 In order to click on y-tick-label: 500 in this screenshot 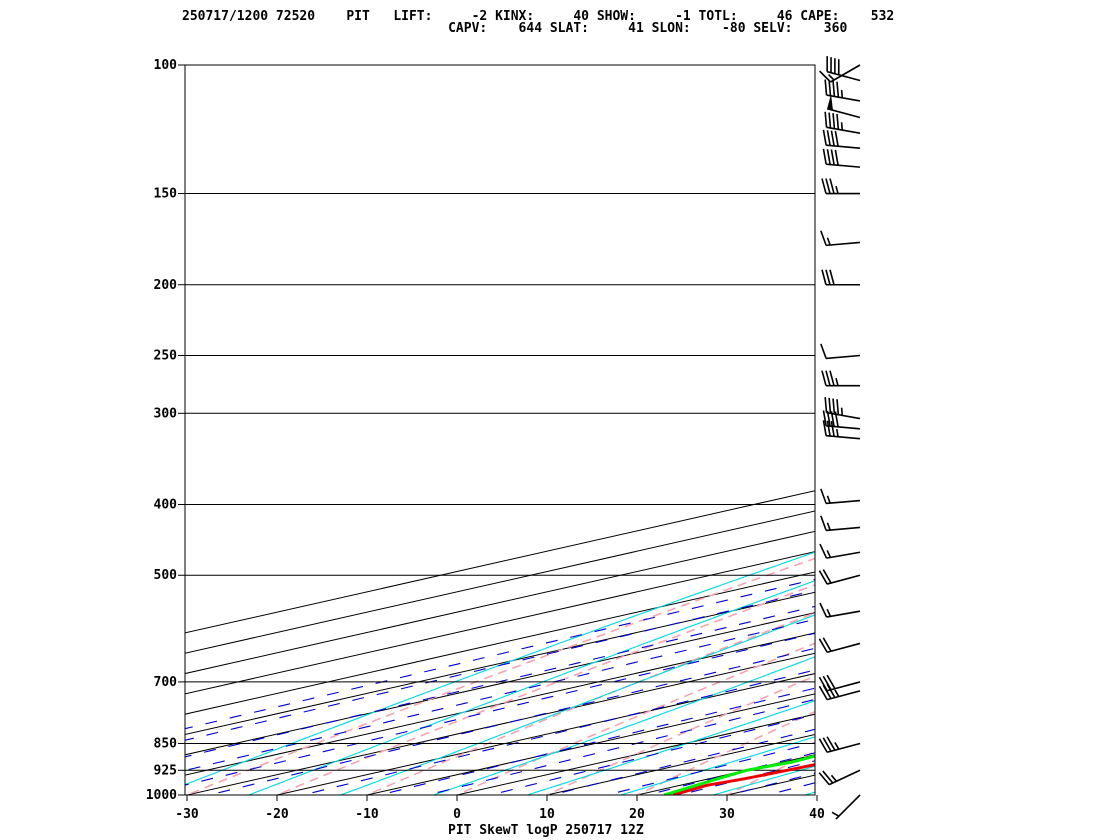, I will do `click(166, 575)`.